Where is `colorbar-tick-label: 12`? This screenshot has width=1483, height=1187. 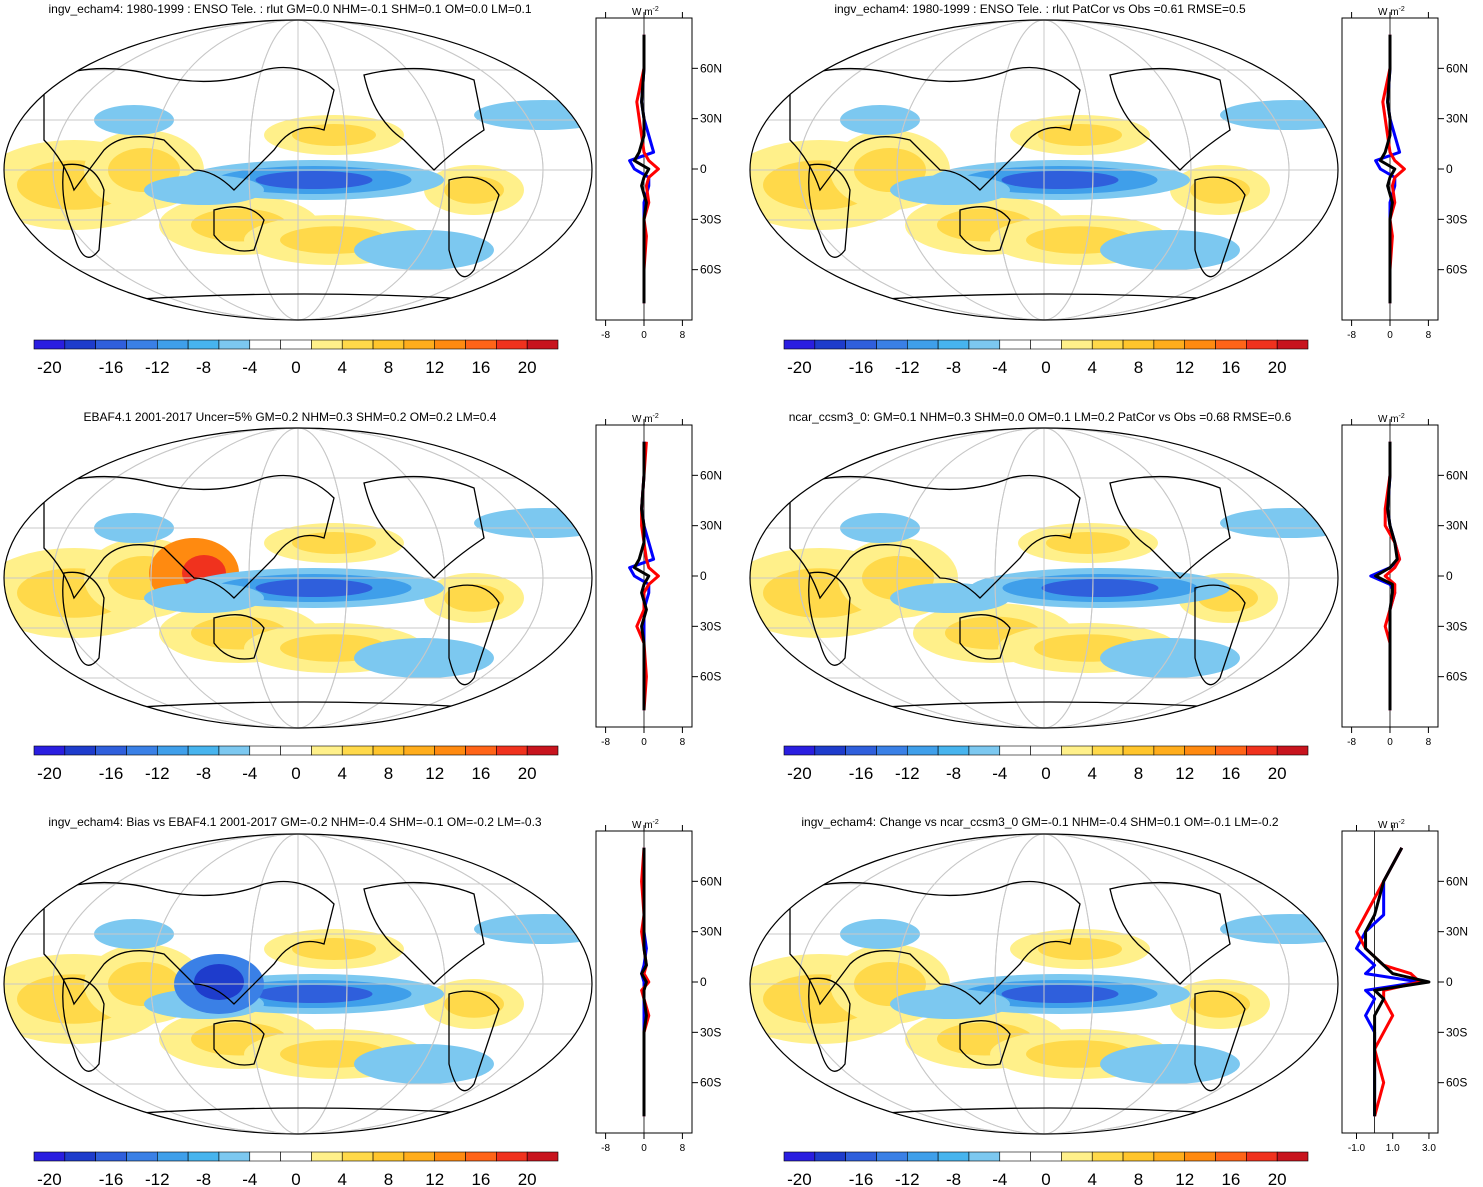 colorbar-tick-label: 12 is located at coordinates (1184, 367).